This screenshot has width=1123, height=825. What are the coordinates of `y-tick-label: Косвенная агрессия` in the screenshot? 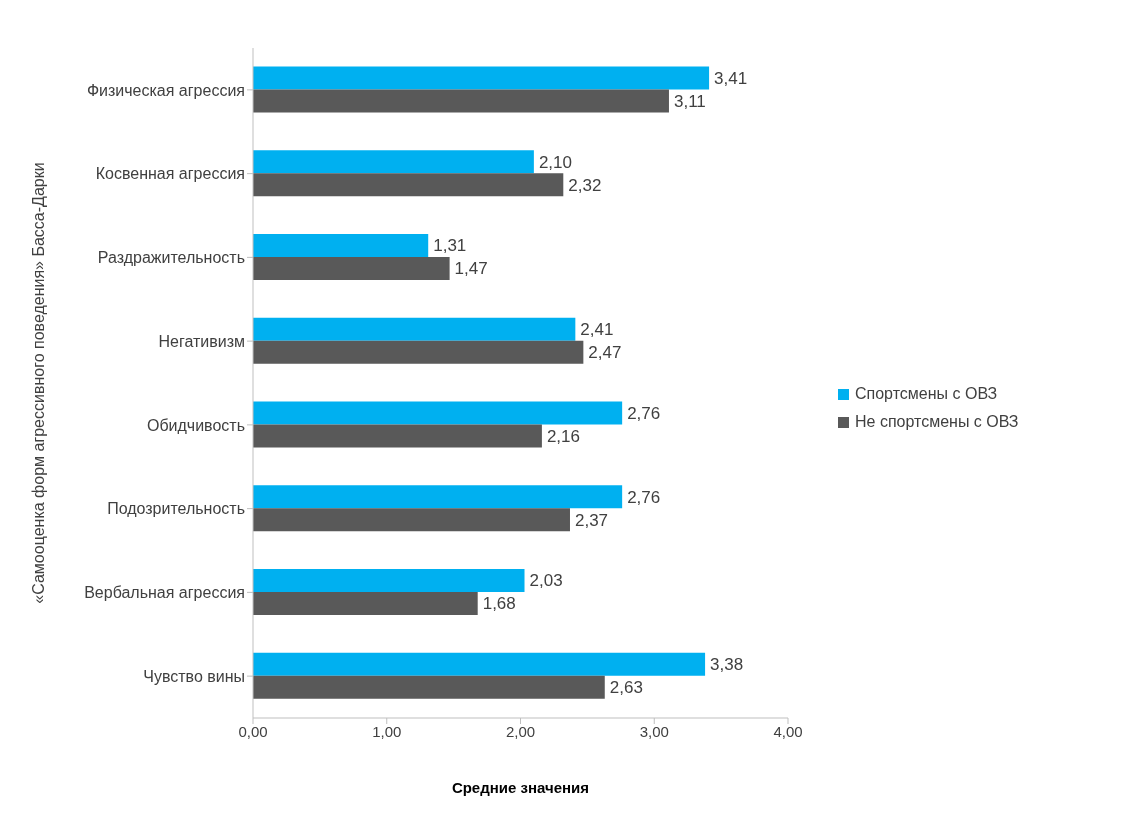 It's located at (170, 174).